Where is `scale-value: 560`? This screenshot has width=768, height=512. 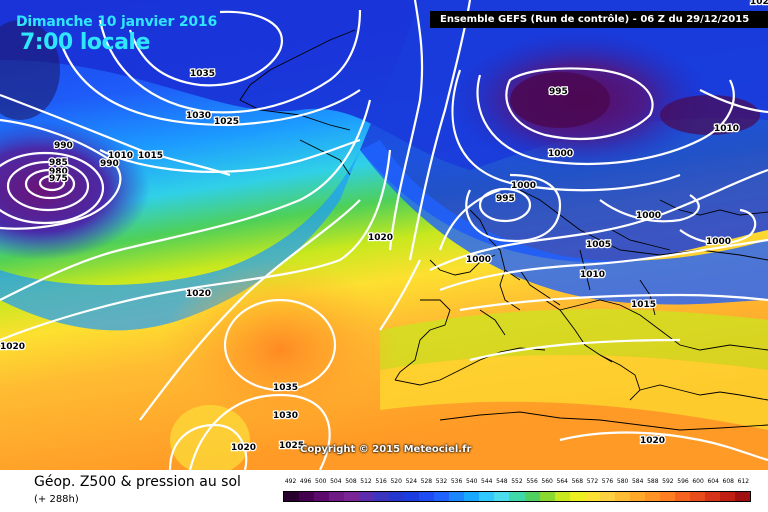
scale-value: 560 is located at coordinates (547, 481).